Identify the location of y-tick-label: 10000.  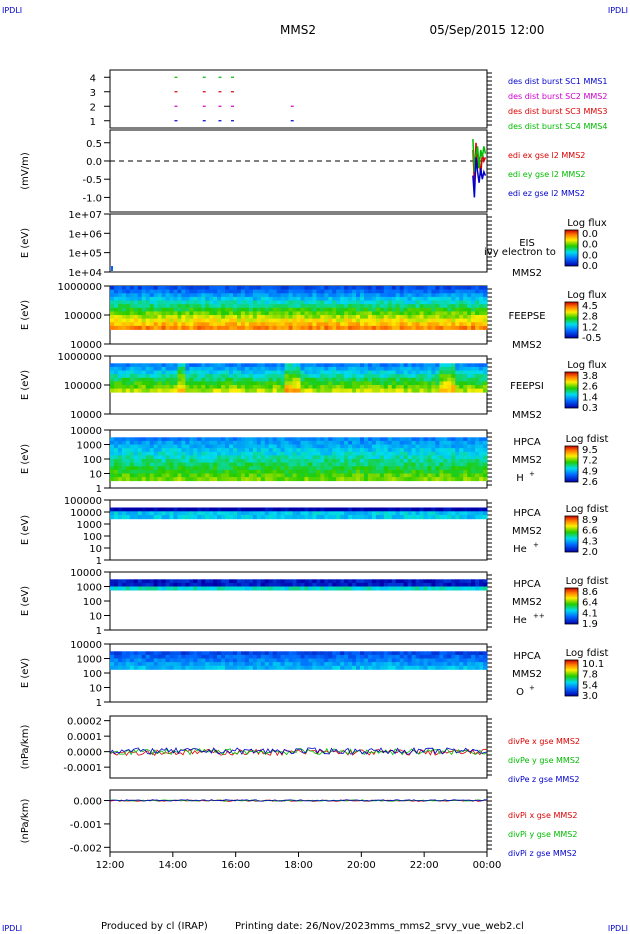
(86, 513).